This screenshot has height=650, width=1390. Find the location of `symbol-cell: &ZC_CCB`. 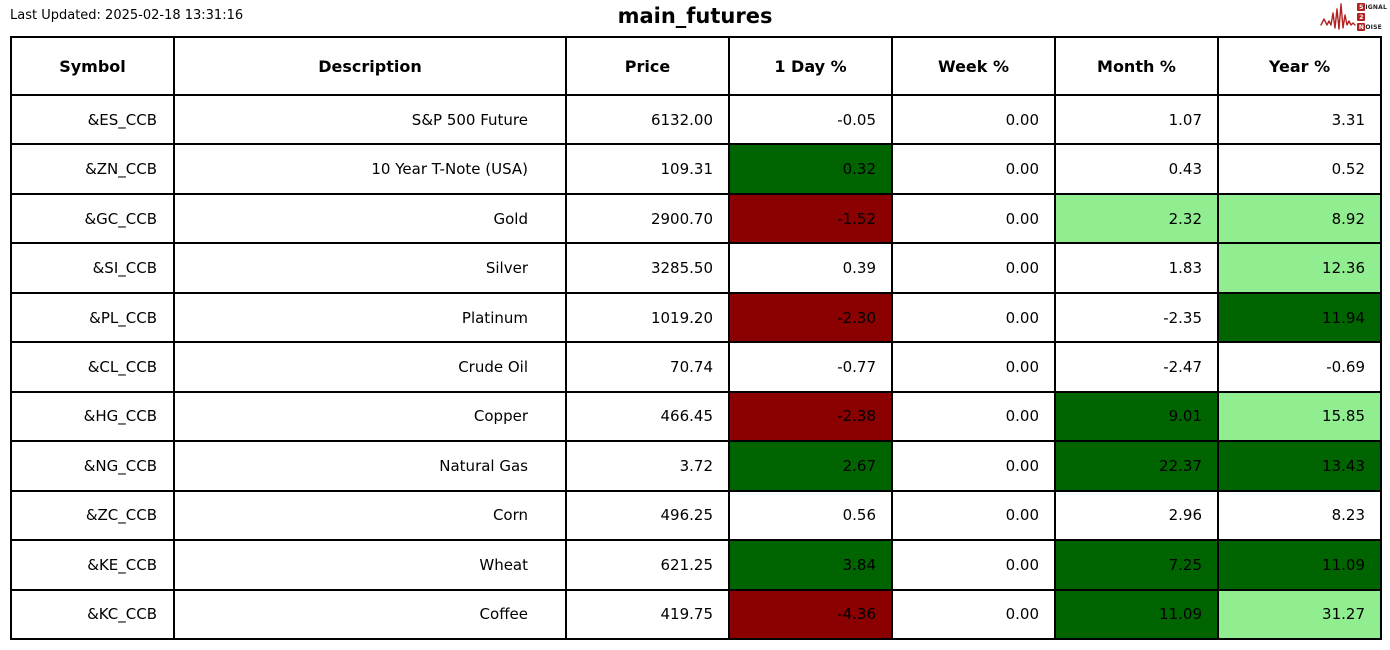

symbol-cell: &ZC_CCB is located at coordinates (92, 515).